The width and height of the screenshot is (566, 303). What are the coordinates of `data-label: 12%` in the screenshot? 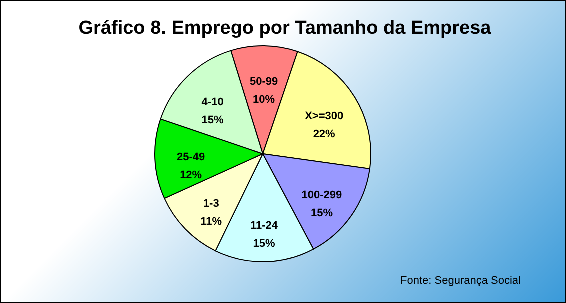 It's located at (191, 176).